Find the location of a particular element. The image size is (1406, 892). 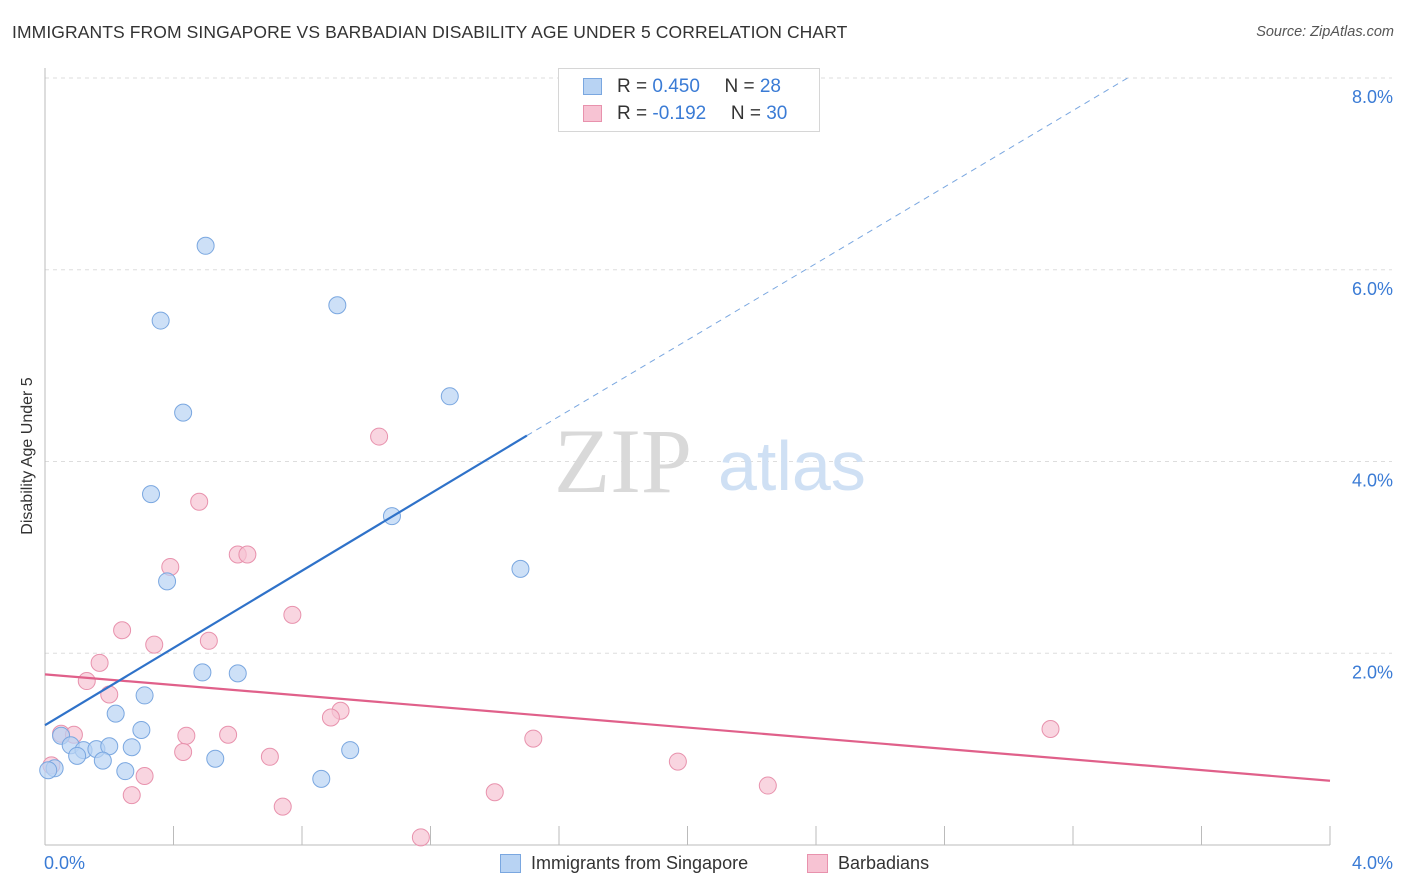

y-tick-label: 6.0% is located at coordinates (1372, 289).